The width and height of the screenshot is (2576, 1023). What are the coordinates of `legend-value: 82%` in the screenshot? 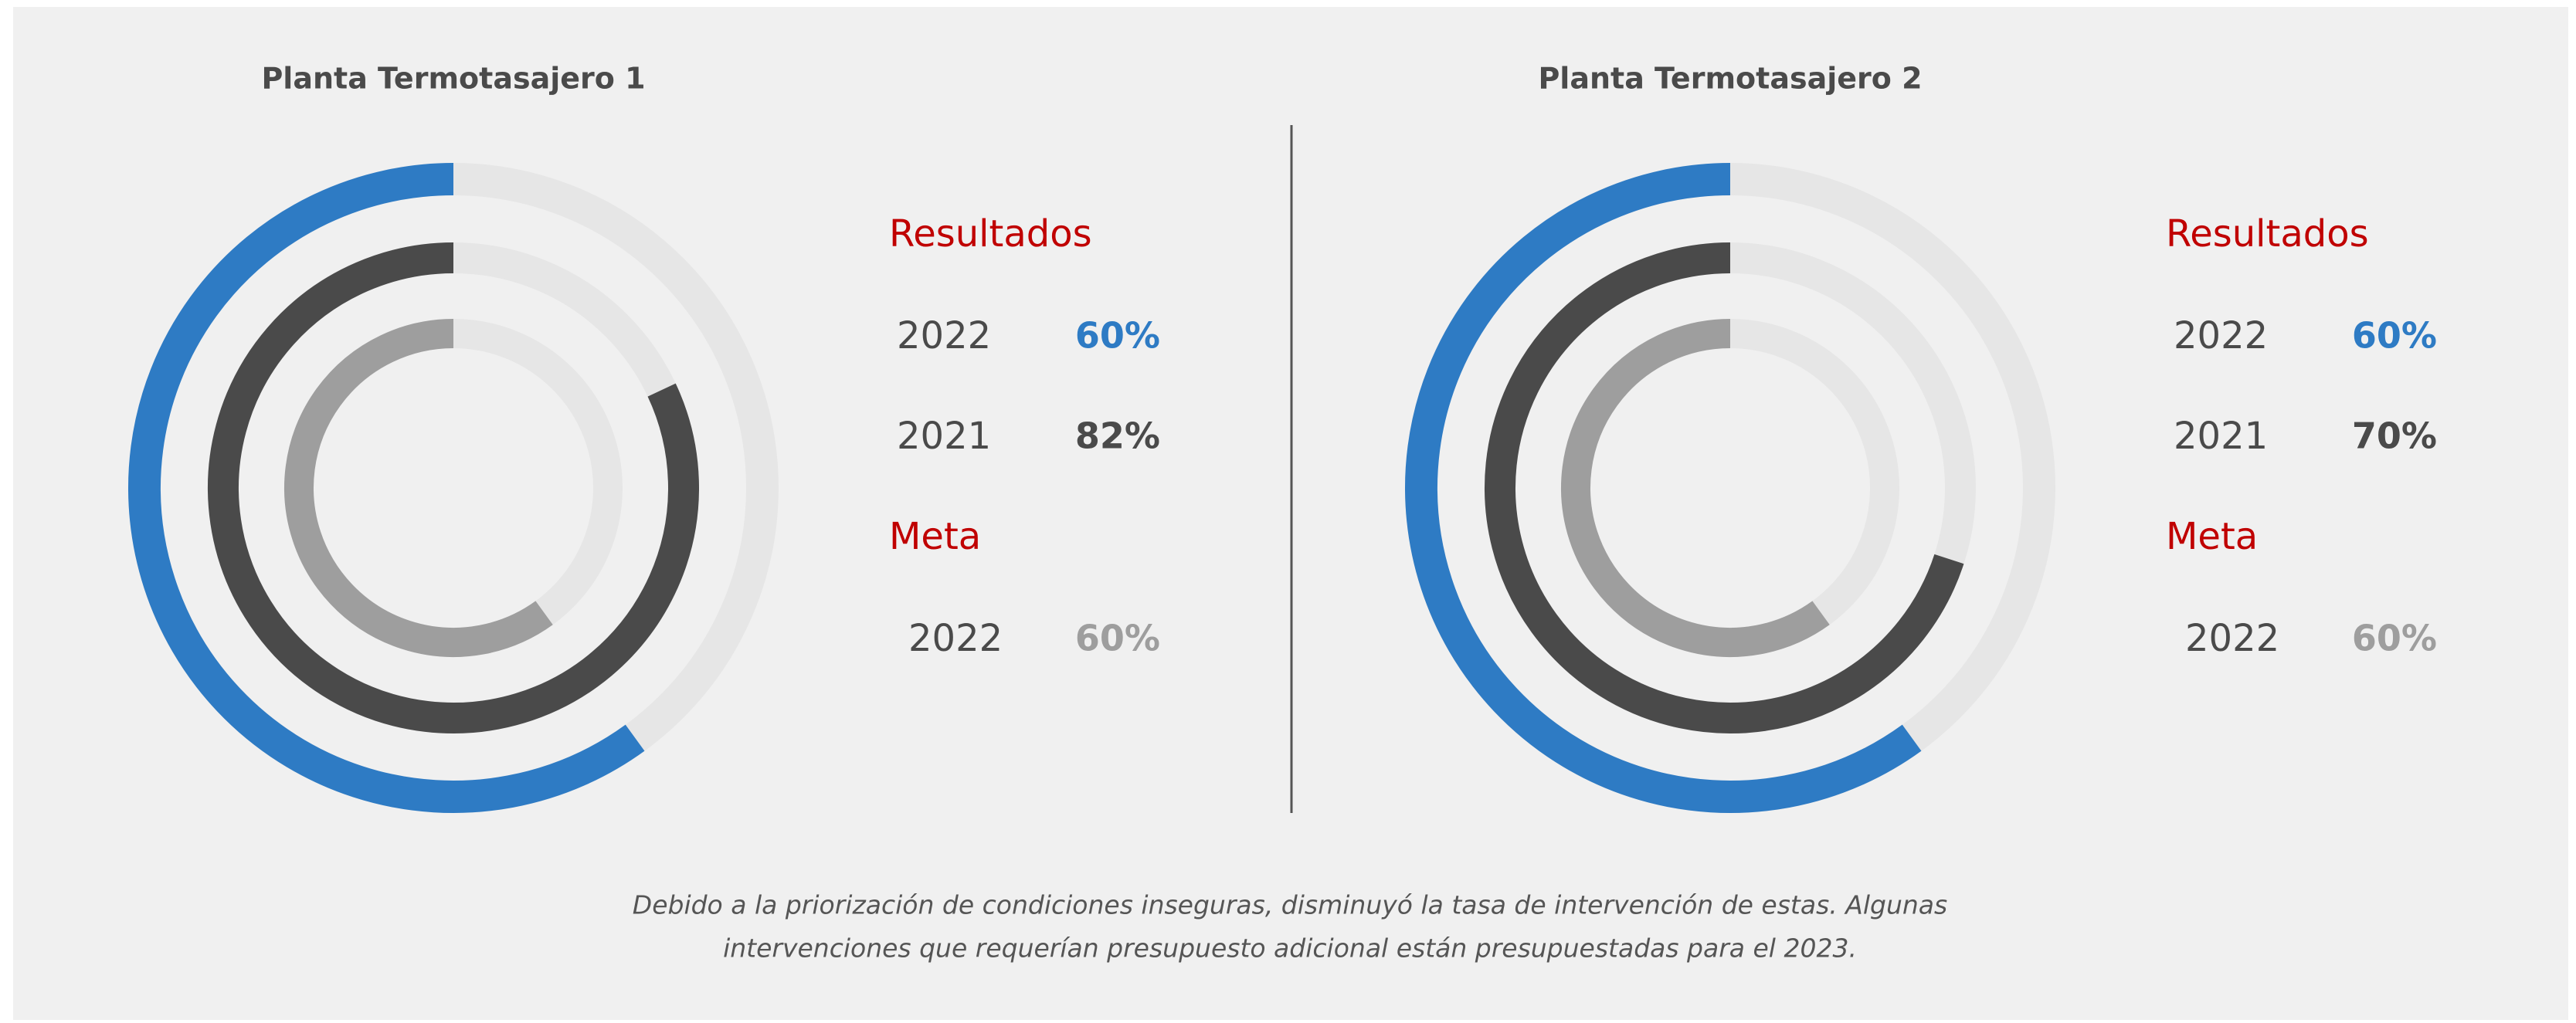 It's located at (1117, 436).